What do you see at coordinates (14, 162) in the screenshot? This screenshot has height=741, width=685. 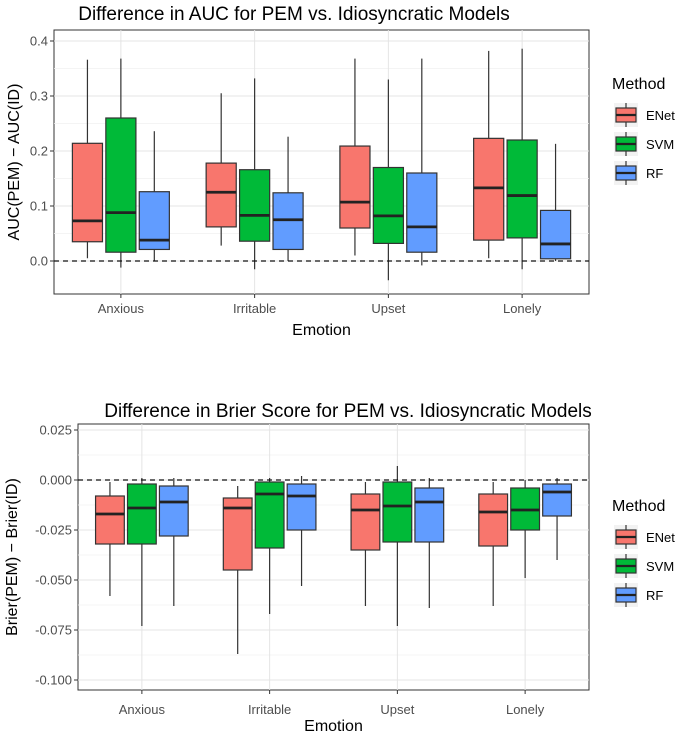 I see `y-axis-title: AUC(PEM) − AUC(ID)` at bounding box center [14, 162].